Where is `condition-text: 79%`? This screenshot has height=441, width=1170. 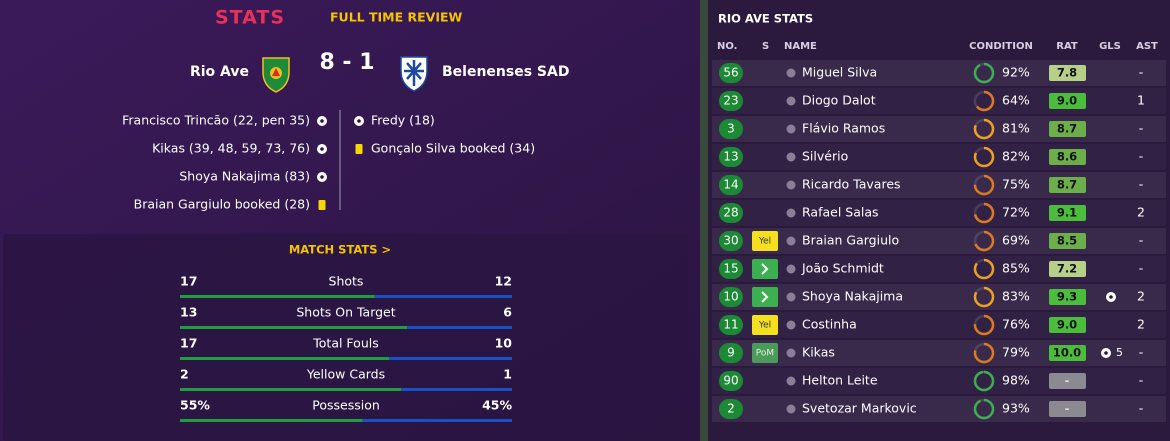 condition-text: 79% is located at coordinates (1016, 352).